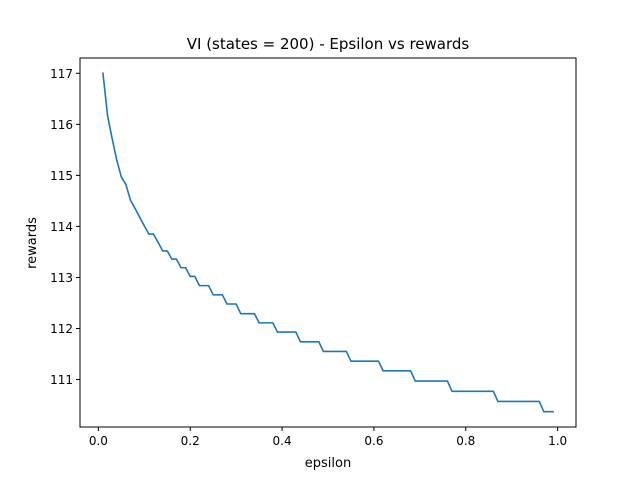 The image size is (640, 485). What do you see at coordinates (61, 278) in the screenshot?
I see `y-tick-label: 113` at bounding box center [61, 278].